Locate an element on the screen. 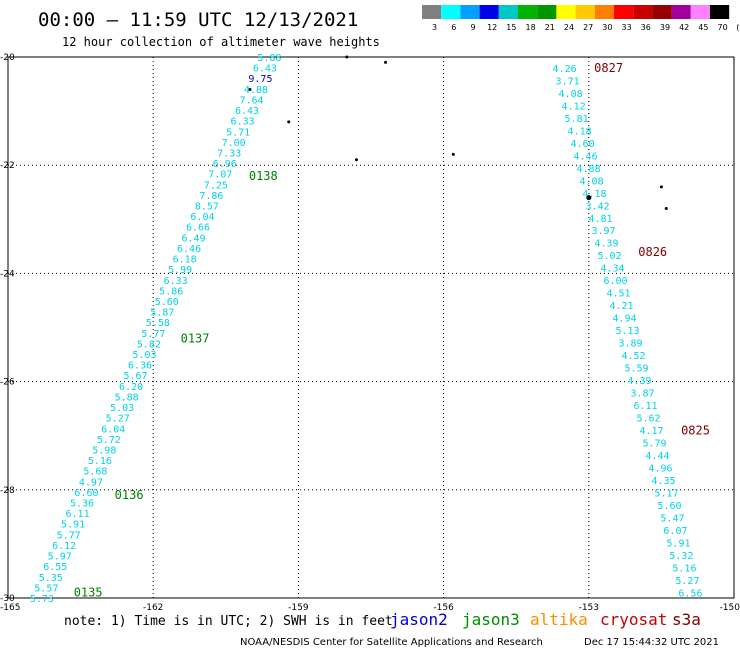 This screenshot has height=650, width=740. wave-height-label: 5.98 is located at coordinates (104, 450).